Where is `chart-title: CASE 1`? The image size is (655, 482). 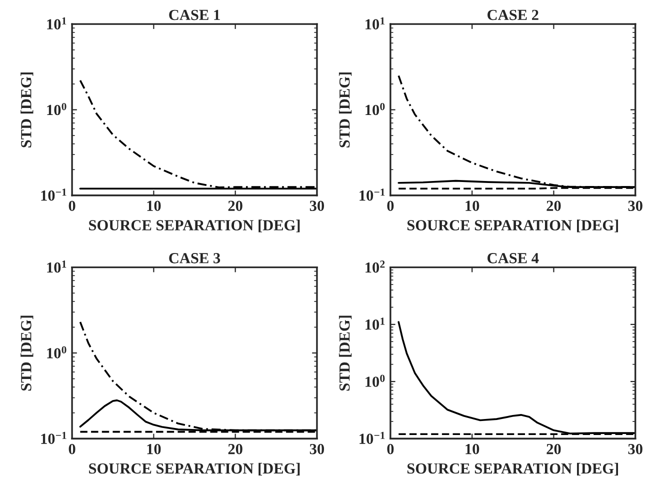 chart-title: CASE 1 is located at coordinates (194, 15).